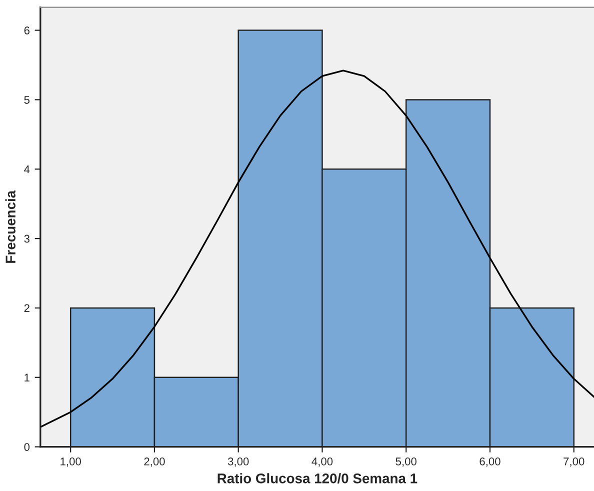 This screenshot has width=594, height=491. What do you see at coordinates (322, 462) in the screenshot?
I see `x-tick-label: 4,00` at bounding box center [322, 462].